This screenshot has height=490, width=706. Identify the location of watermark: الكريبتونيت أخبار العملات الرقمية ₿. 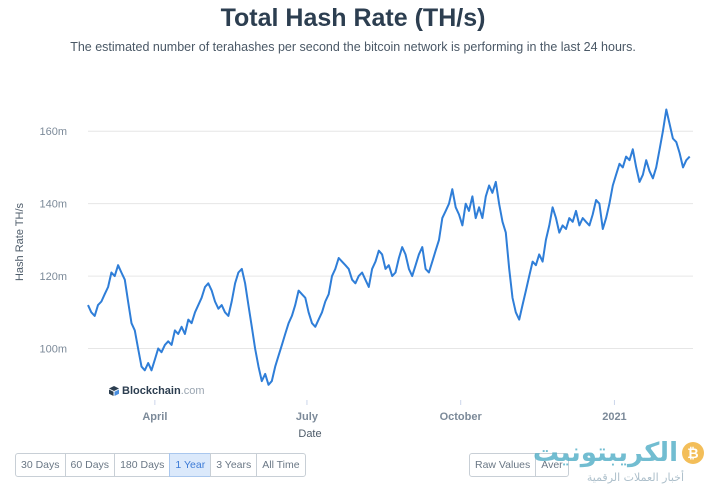
(613, 464).